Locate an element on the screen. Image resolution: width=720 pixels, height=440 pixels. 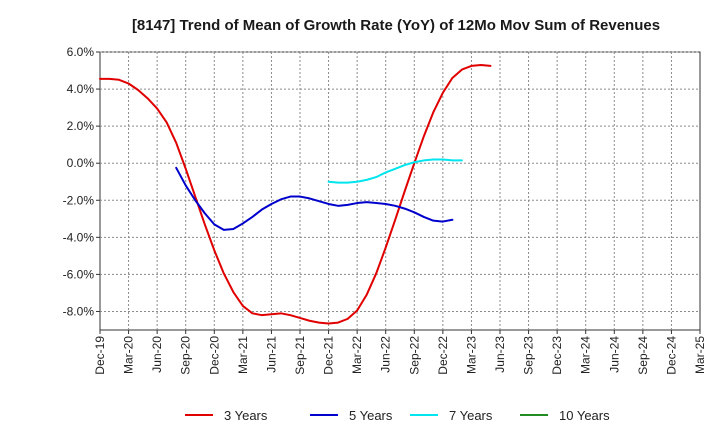
x-tick-label: Sep-21 is located at coordinates (300, 355).